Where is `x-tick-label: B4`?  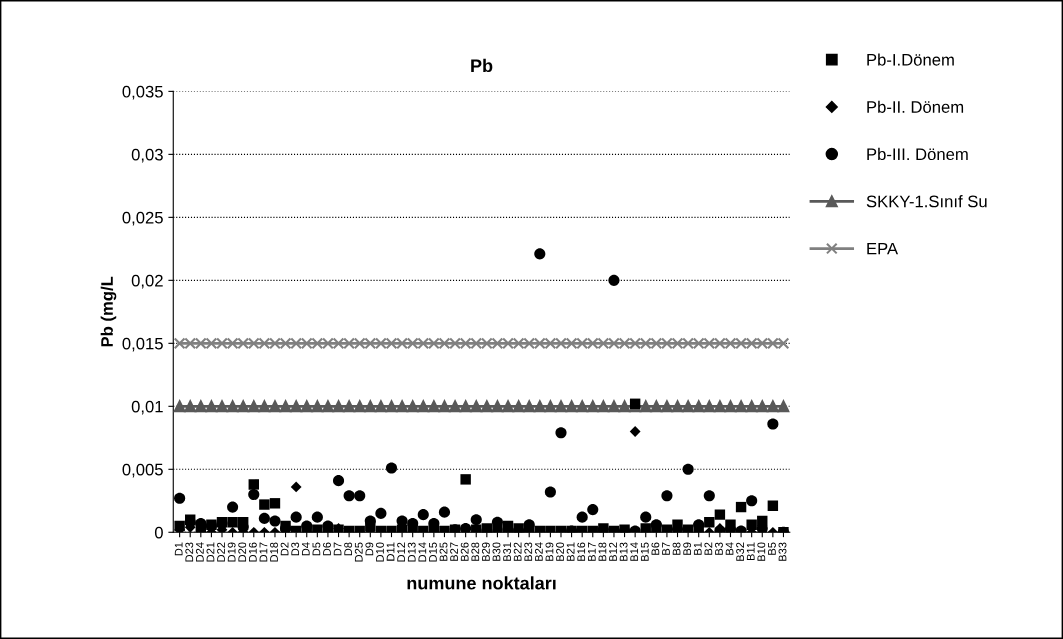 x-tick-label: B4 is located at coordinates (729, 548).